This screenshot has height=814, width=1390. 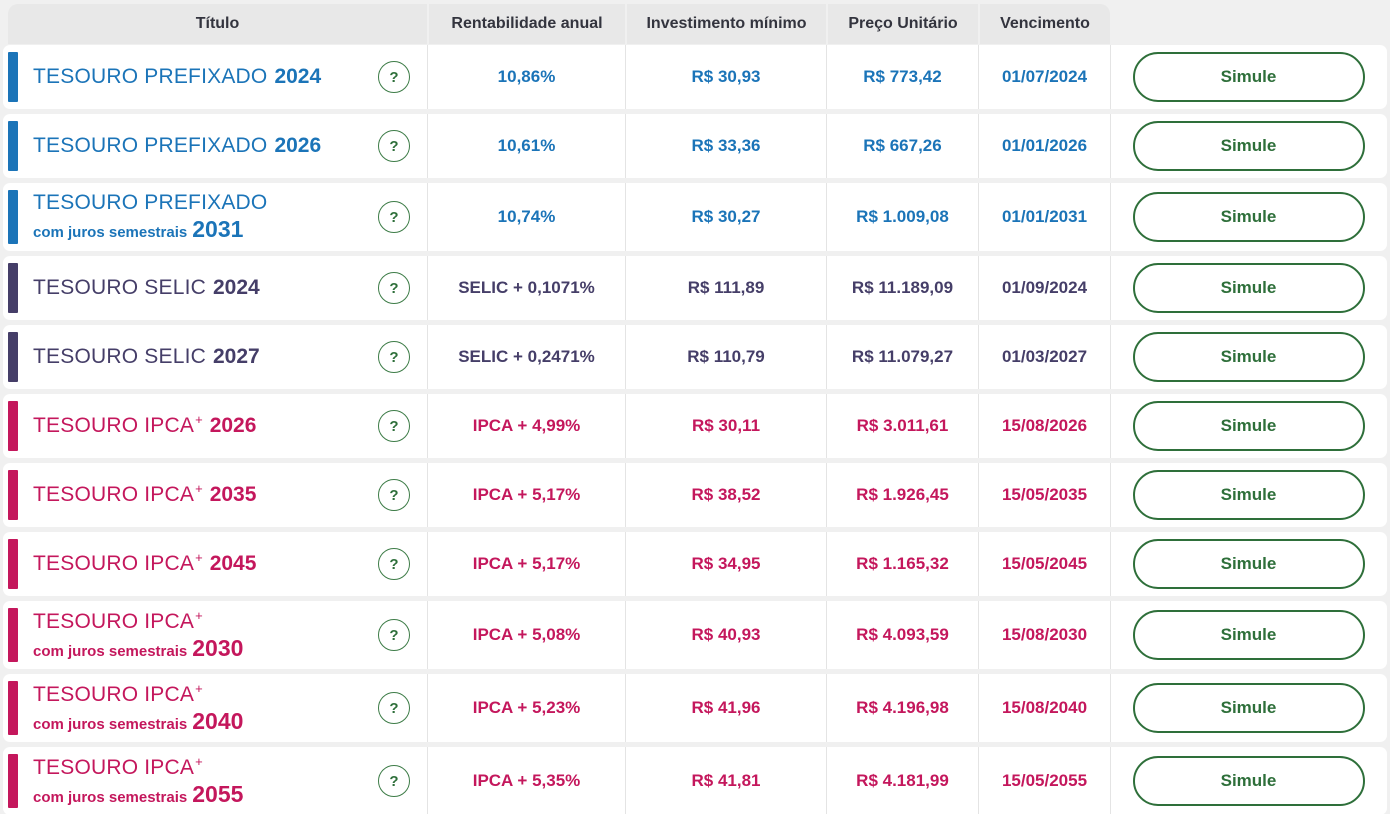 I want to click on bond-subtitle-line: com juros semestrais 2030, so click(x=205, y=648).